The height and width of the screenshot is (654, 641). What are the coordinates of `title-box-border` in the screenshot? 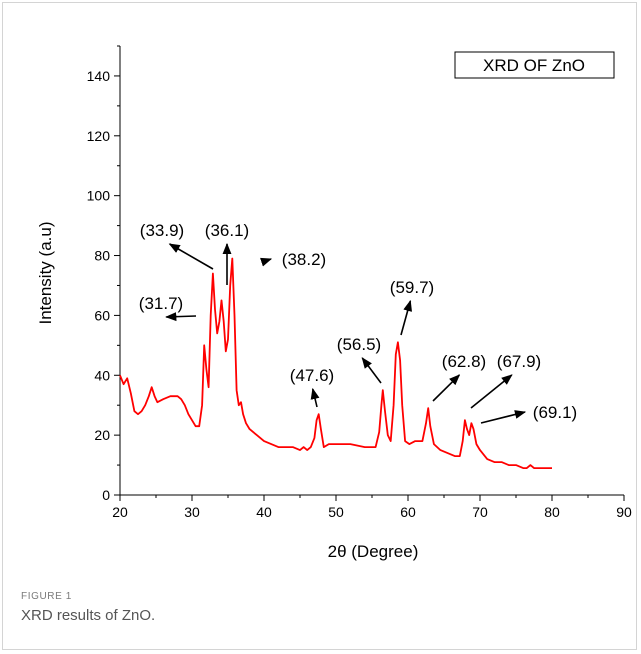 It's located at (534, 65).